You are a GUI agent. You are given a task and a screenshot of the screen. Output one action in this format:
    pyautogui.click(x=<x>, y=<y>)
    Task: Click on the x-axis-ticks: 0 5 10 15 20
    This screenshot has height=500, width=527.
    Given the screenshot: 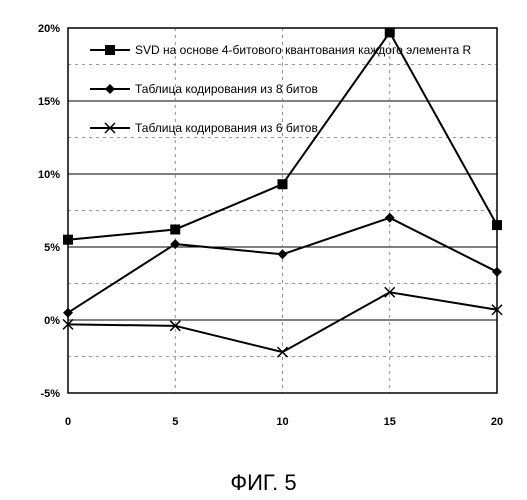 What is the action you would take?
    pyautogui.click(x=284, y=422)
    